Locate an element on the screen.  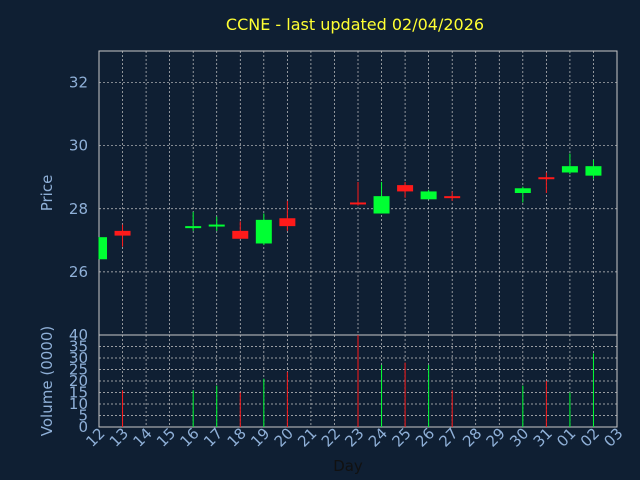
x-tick-label: 23 is located at coordinates (354, 437).